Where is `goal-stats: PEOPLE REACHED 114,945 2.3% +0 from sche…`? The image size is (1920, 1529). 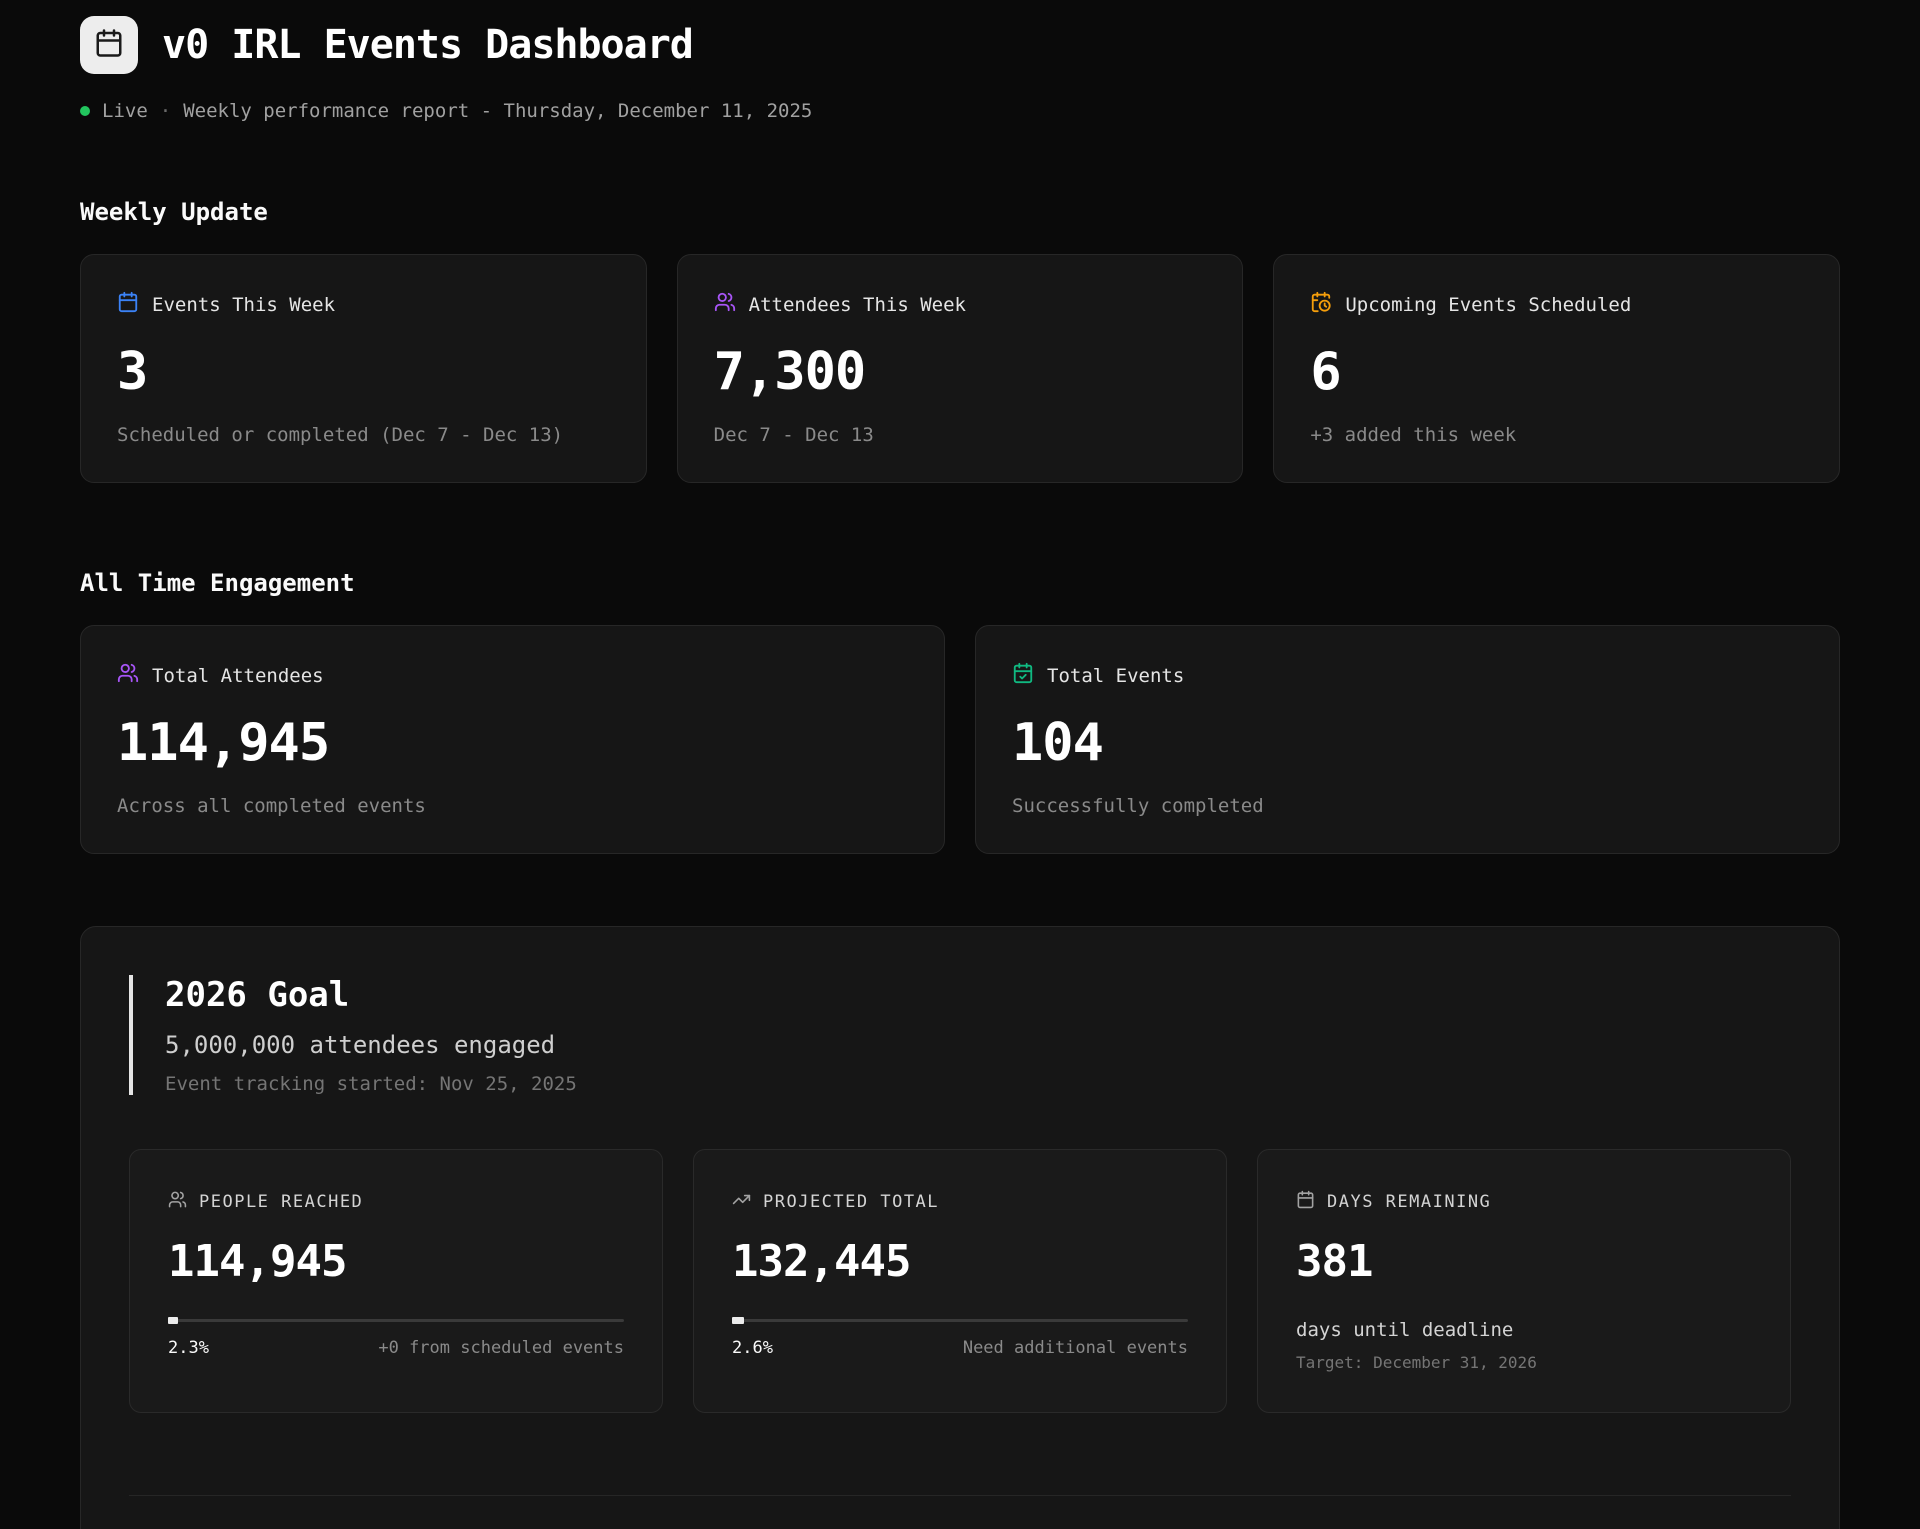
goal-stats: PEOPLE REACHED 114,945 2.3% +0 from sche… is located at coordinates (960, 1281).